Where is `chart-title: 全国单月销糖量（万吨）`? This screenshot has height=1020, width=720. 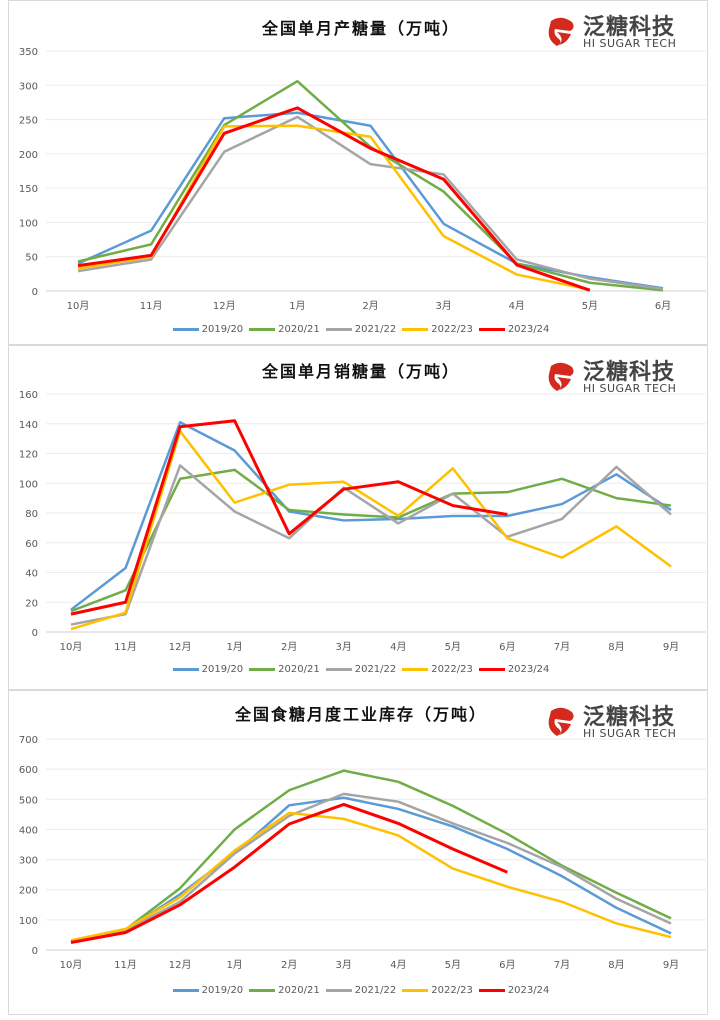
chart-title: 全国单月销糖量（万吨） is located at coordinates (360, 371).